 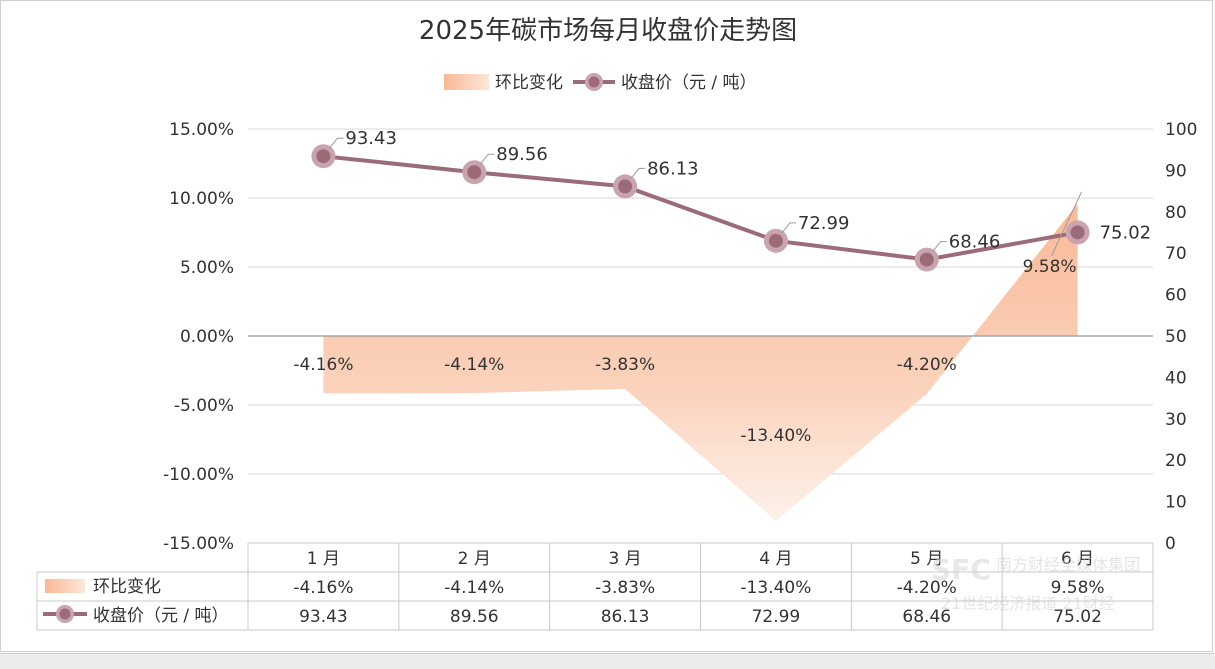 What do you see at coordinates (1176, 213) in the screenshot?
I see `y-right-tick-label: 80` at bounding box center [1176, 213].